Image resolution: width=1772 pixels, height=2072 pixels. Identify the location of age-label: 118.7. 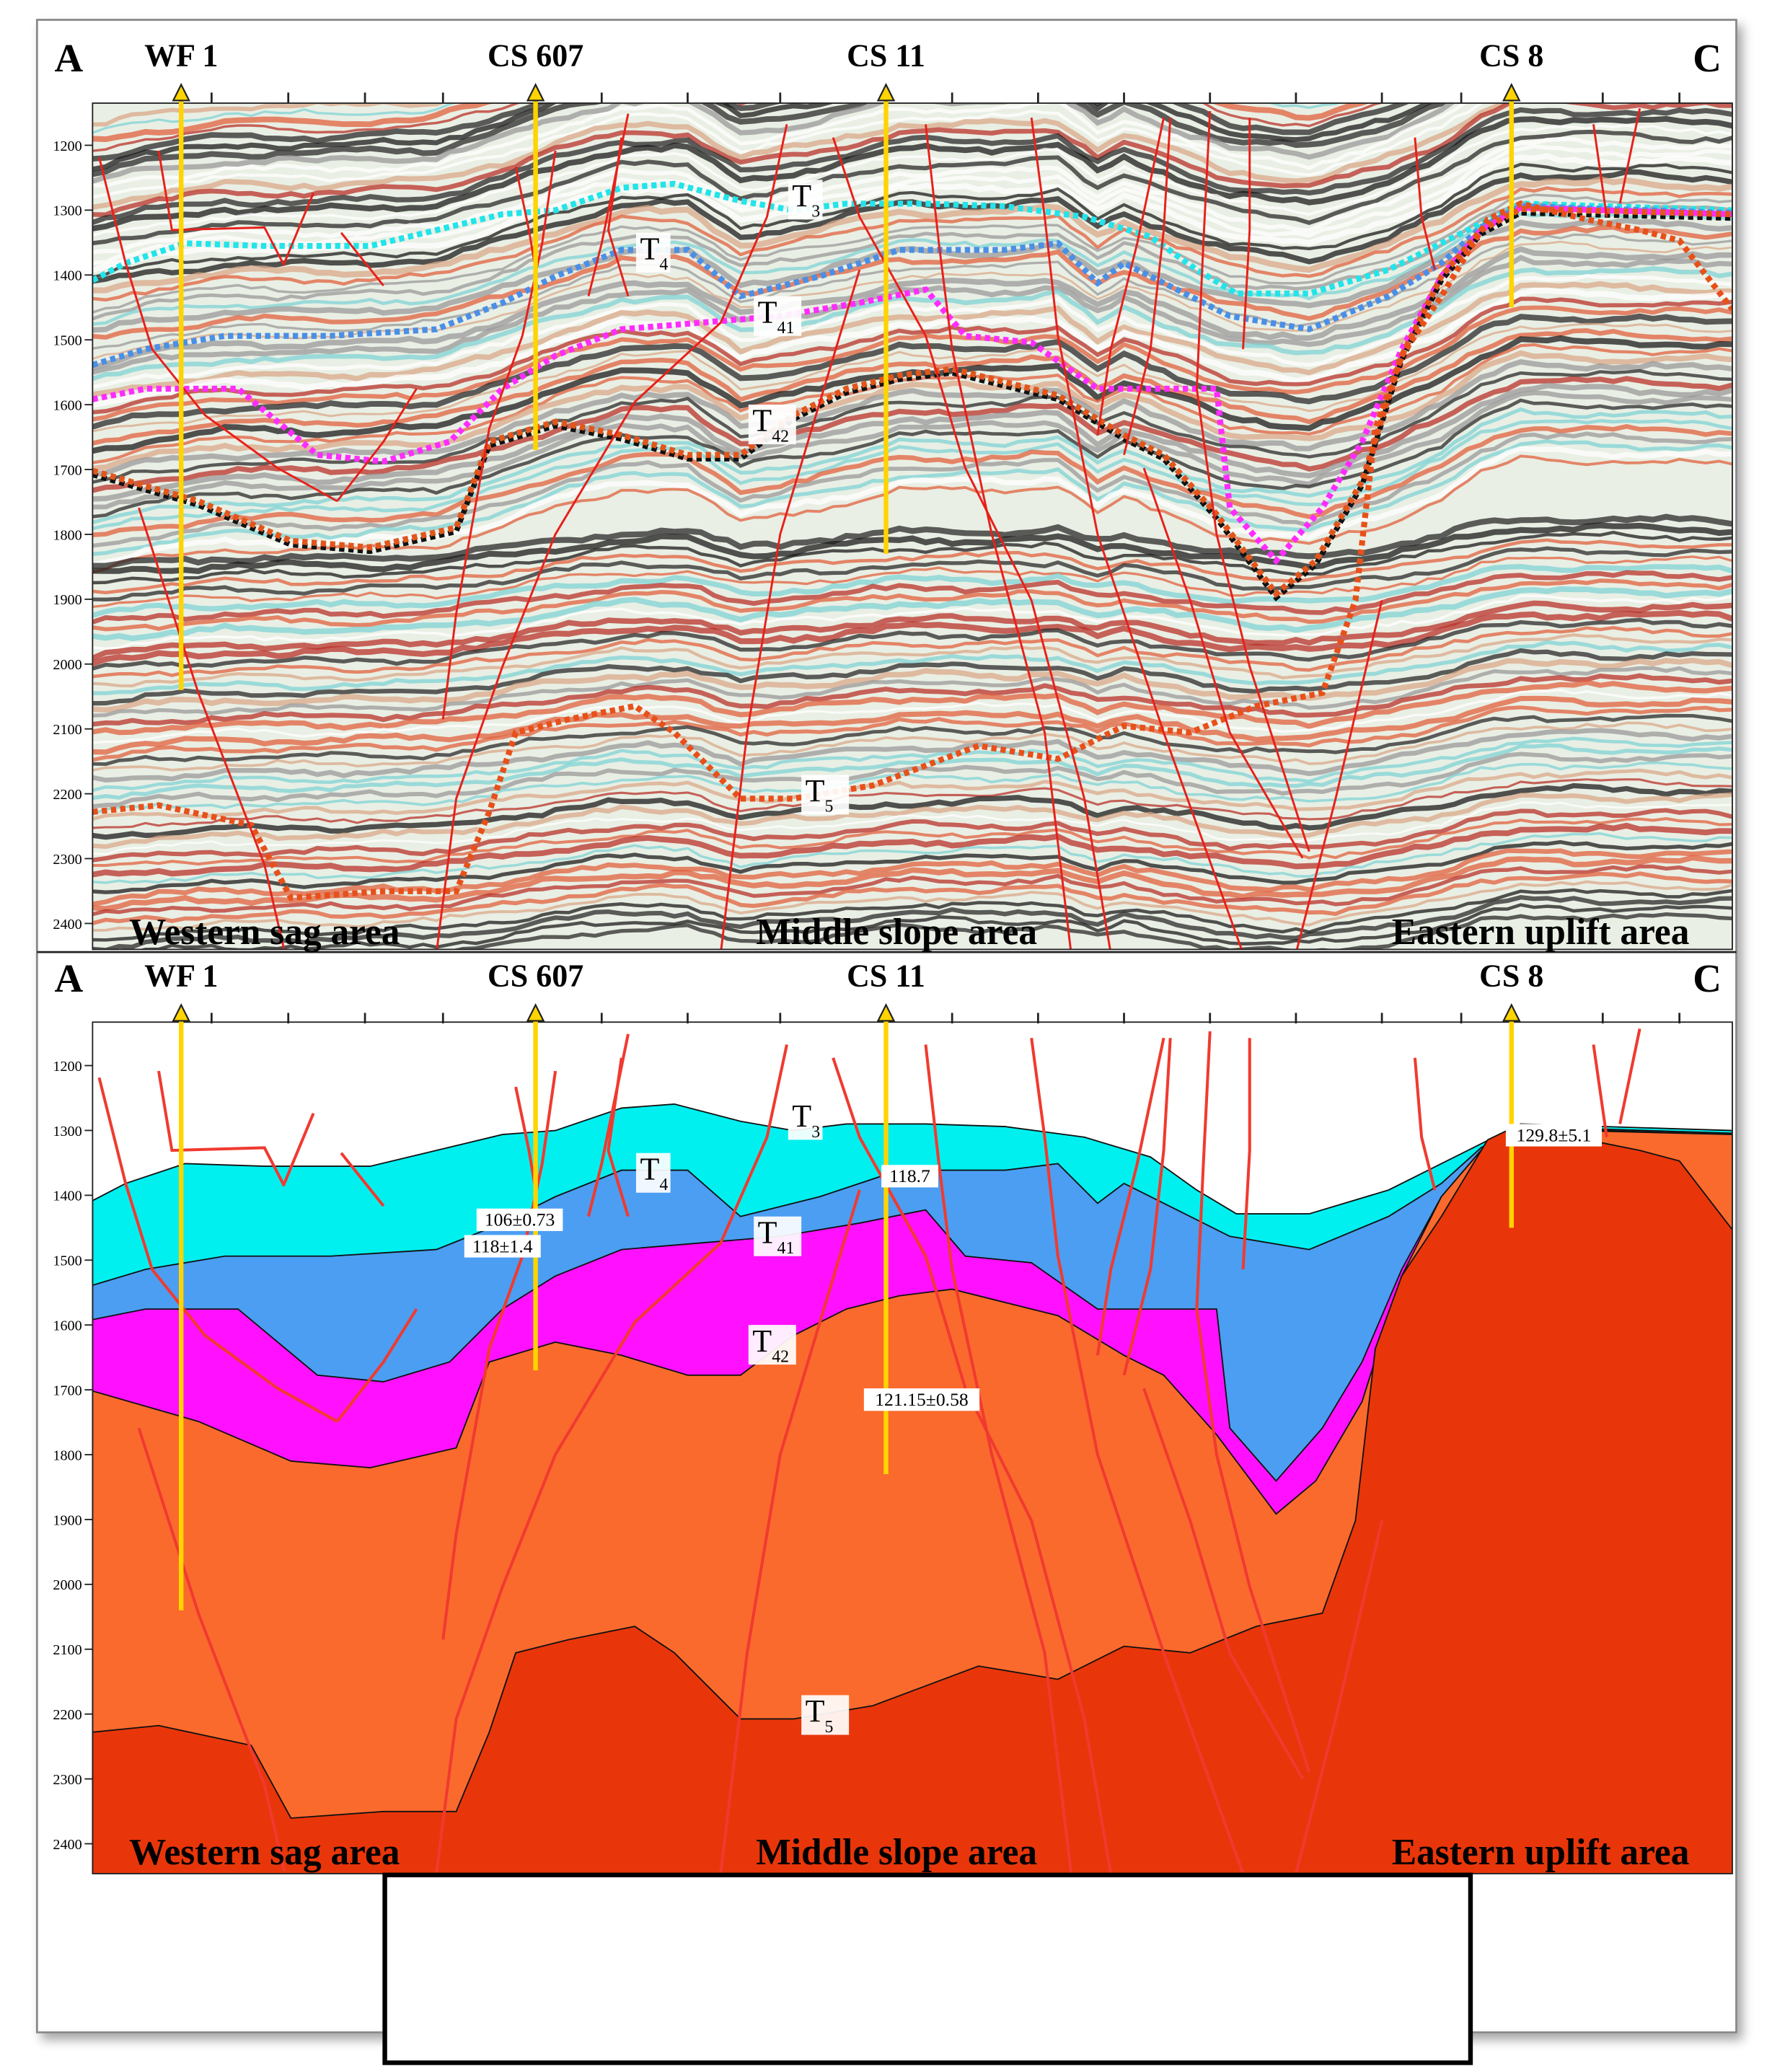
(909, 1175).